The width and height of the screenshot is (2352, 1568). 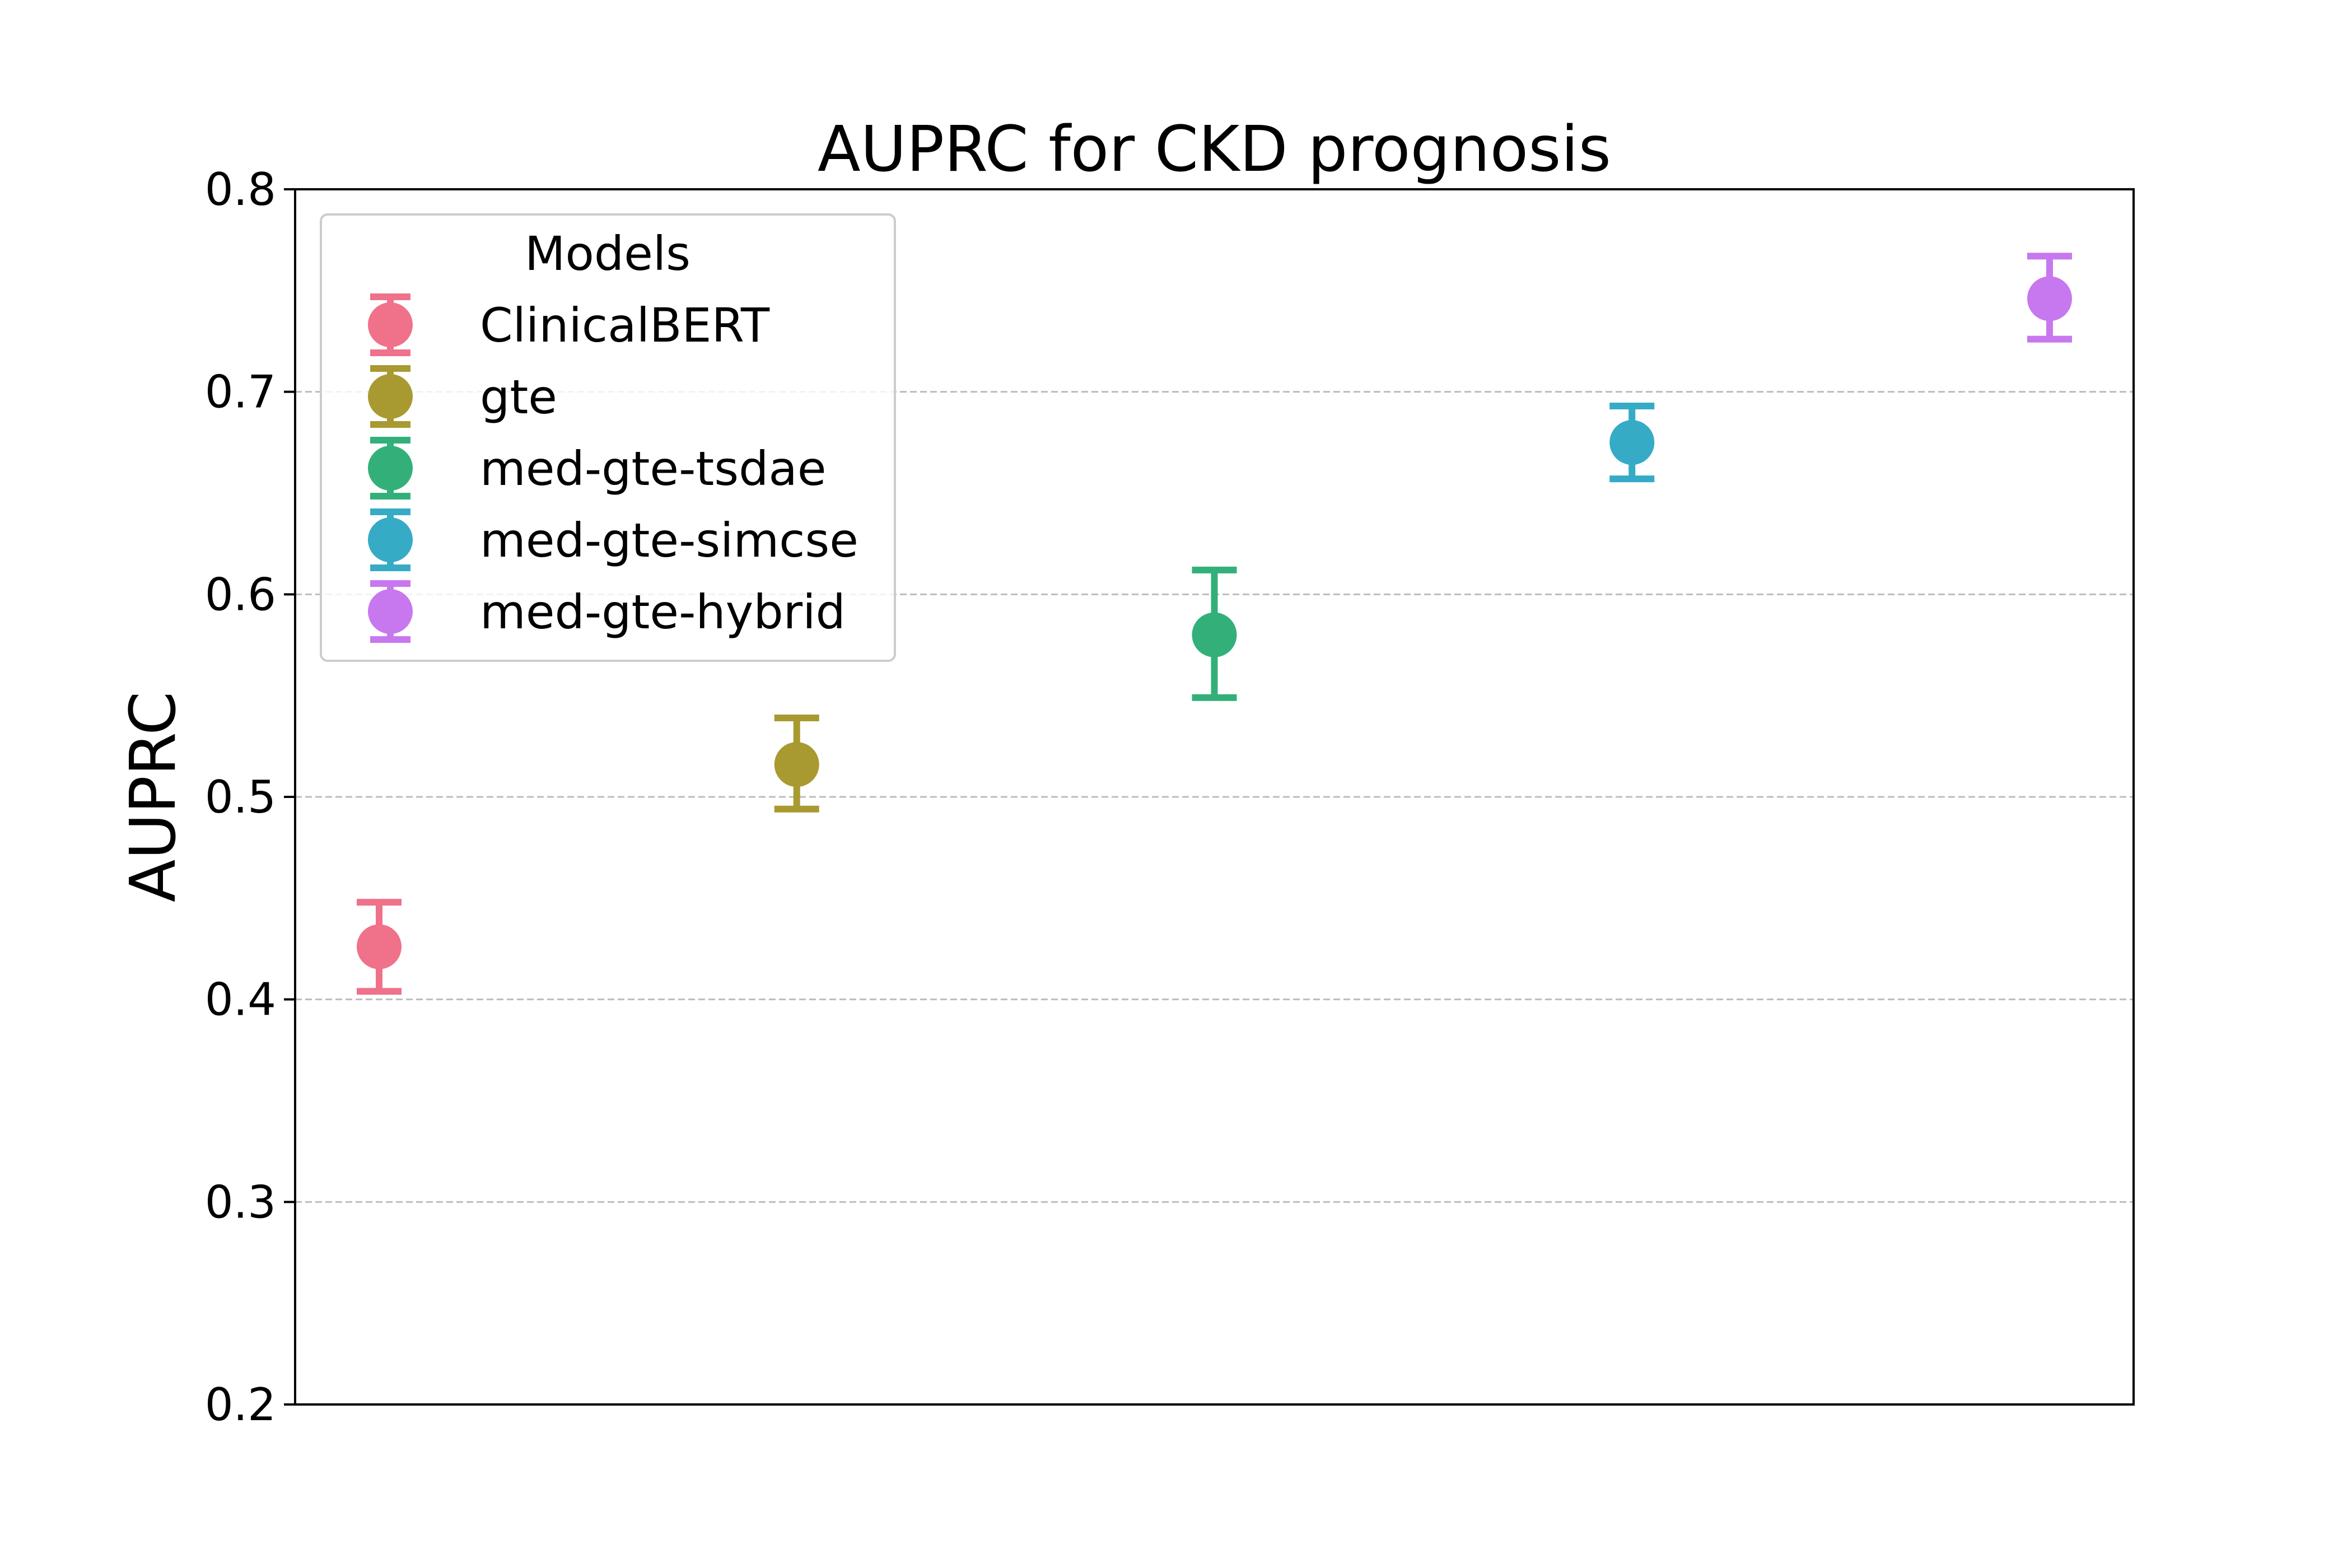 What do you see at coordinates (608, 254) in the screenshot?
I see `legend-title: Models` at bounding box center [608, 254].